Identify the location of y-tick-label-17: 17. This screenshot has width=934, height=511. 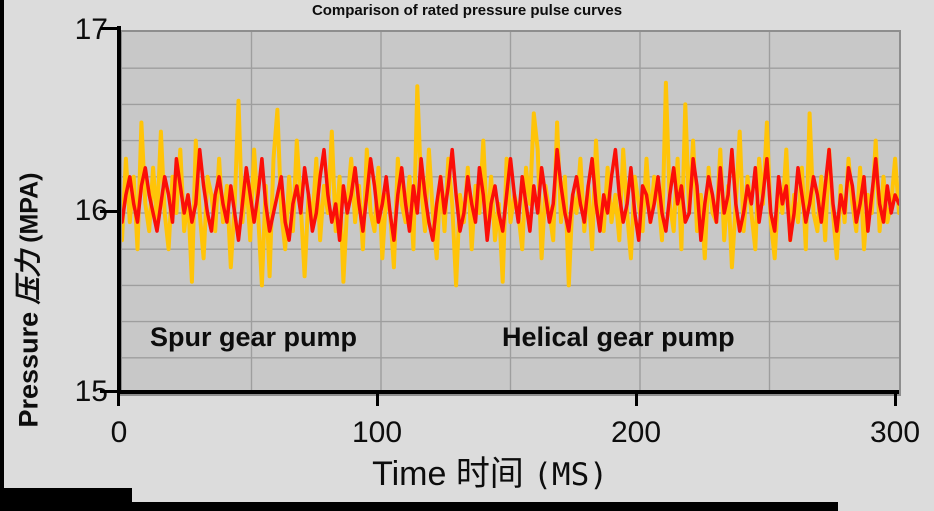
(91, 29).